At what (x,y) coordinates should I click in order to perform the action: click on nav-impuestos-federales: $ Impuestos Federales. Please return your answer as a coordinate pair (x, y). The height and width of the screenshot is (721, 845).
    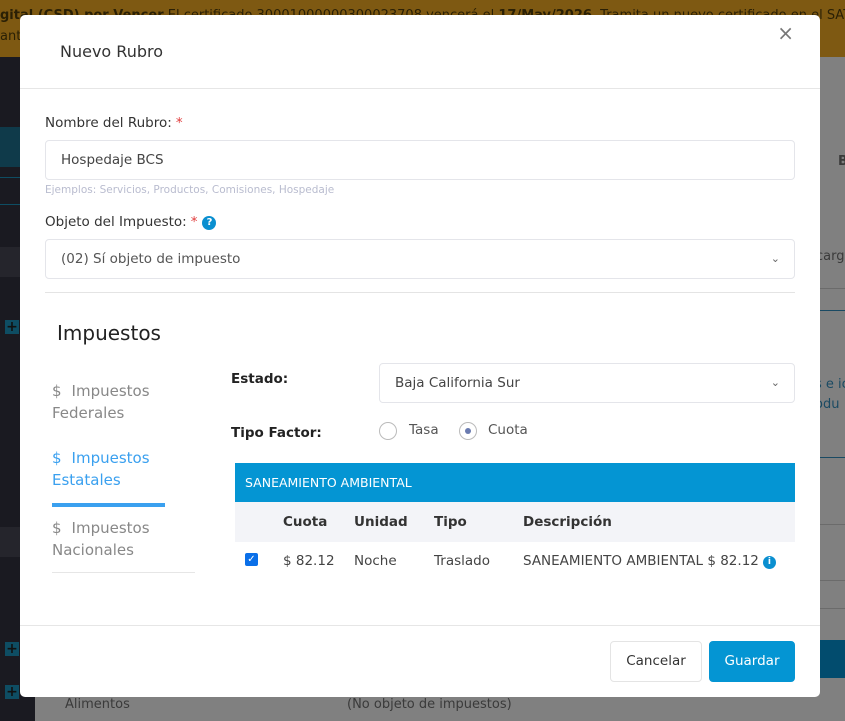
    Looking at the image, I should click on (101, 402).